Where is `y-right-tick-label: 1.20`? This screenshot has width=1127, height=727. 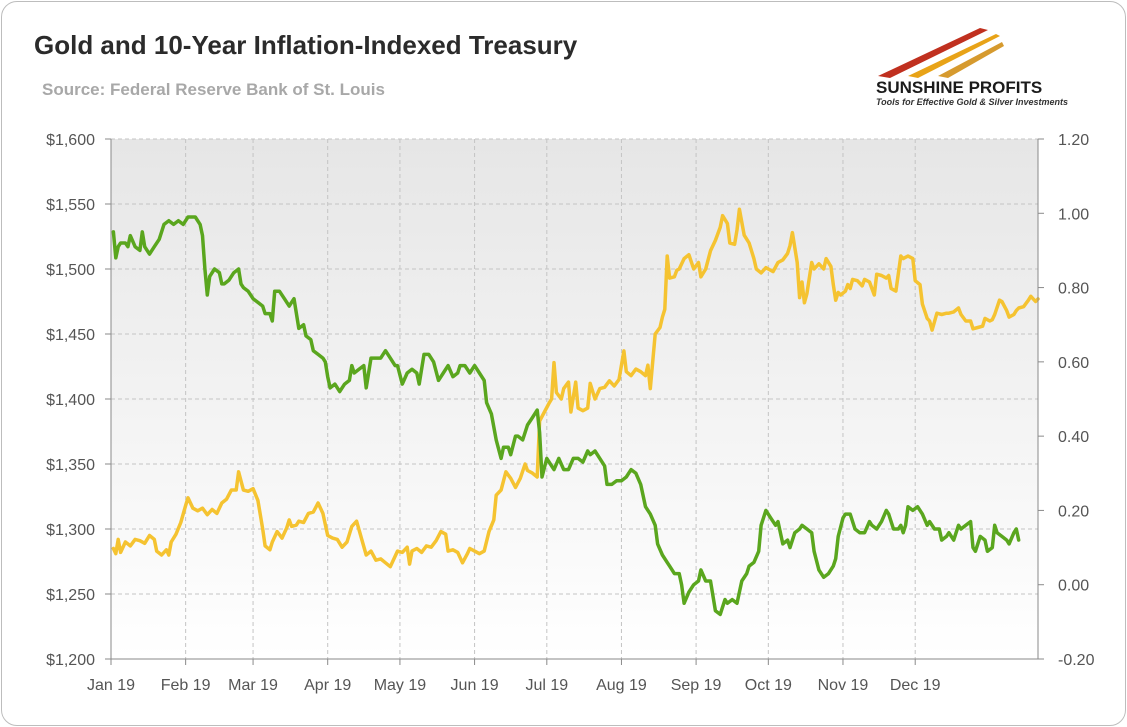
y-right-tick-label: 1.20 is located at coordinates (1073, 140).